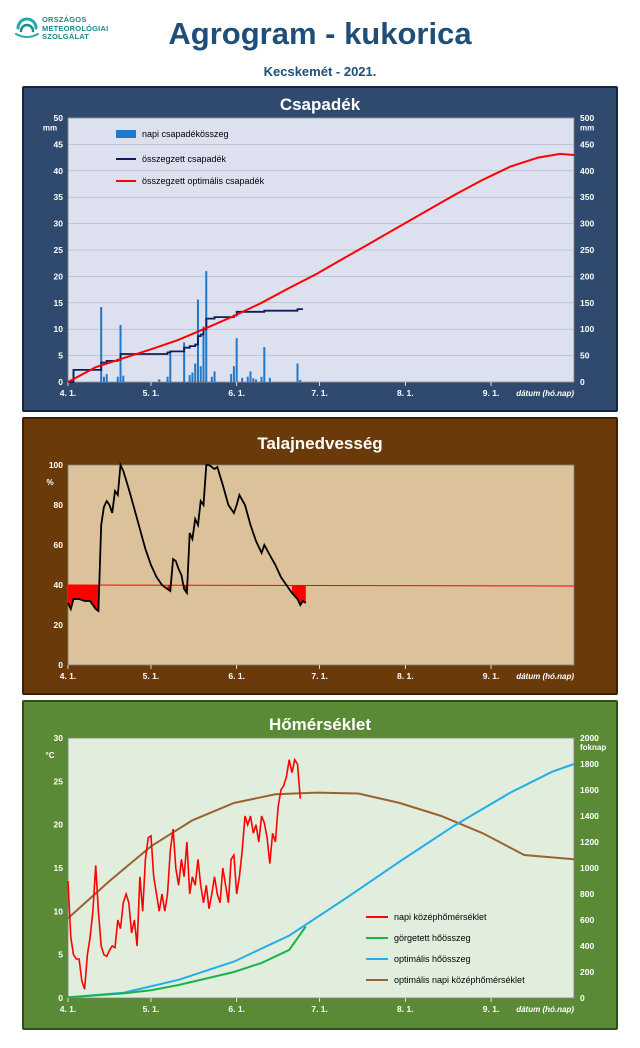 This screenshot has height=1048, width=640. Describe the element at coordinates (589, 868) in the screenshot. I see `y-right-tick-label: 1000` at that location.